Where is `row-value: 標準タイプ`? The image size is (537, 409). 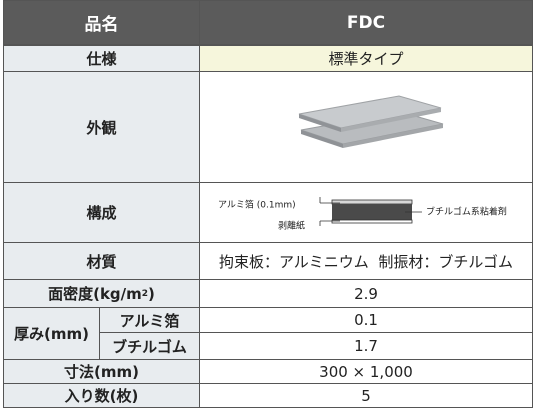 row-value: 標準タイプ is located at coordinates (366, 58).